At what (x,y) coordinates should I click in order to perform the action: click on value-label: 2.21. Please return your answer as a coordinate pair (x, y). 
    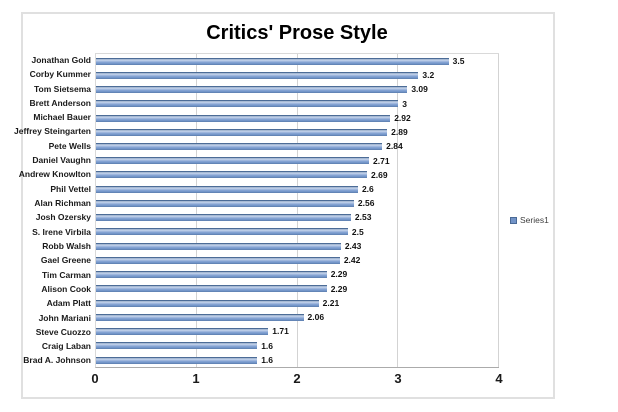
    Looking at the image, I should click on (331, 302).